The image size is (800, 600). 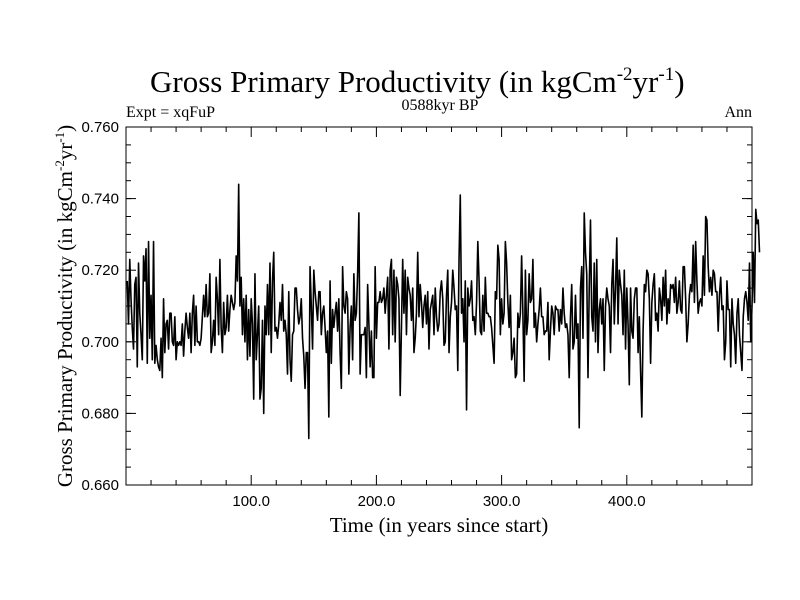 I want to click on experiment-label: Expt = xqFuP, so click(x=170, y=112).